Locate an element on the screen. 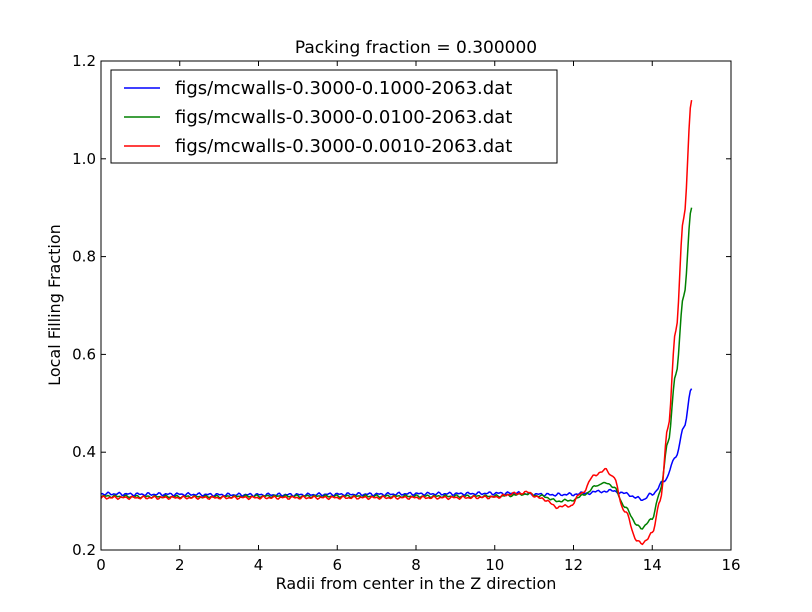 This screenshot has height=612, width=812. legend-box is located at coordinates (334, 116).